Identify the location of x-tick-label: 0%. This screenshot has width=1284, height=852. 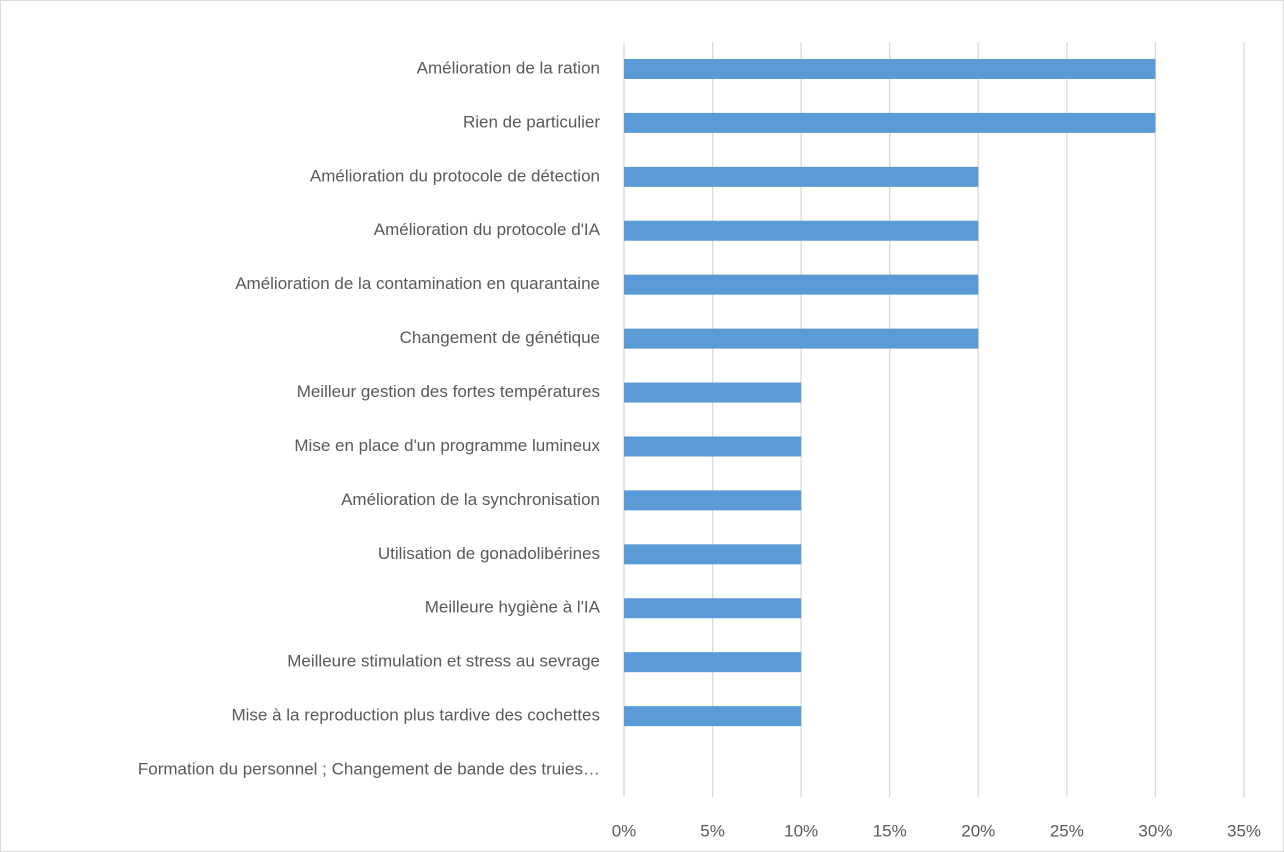
(624, 830).